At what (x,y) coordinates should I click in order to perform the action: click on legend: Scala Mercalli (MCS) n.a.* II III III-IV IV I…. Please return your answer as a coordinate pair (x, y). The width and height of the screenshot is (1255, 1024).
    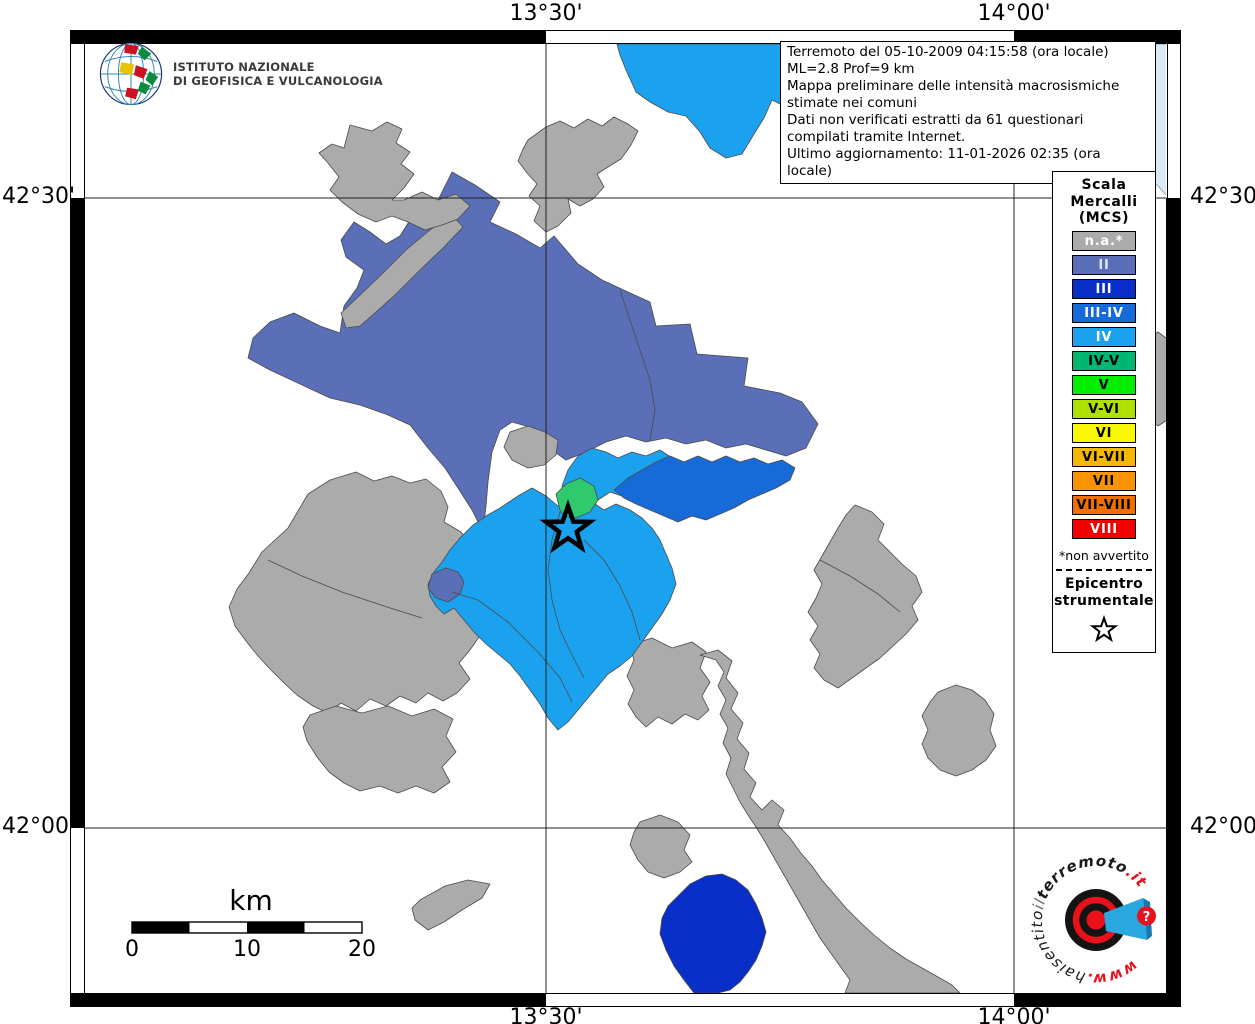
    Looking at the image, I should click on (1104, 412).